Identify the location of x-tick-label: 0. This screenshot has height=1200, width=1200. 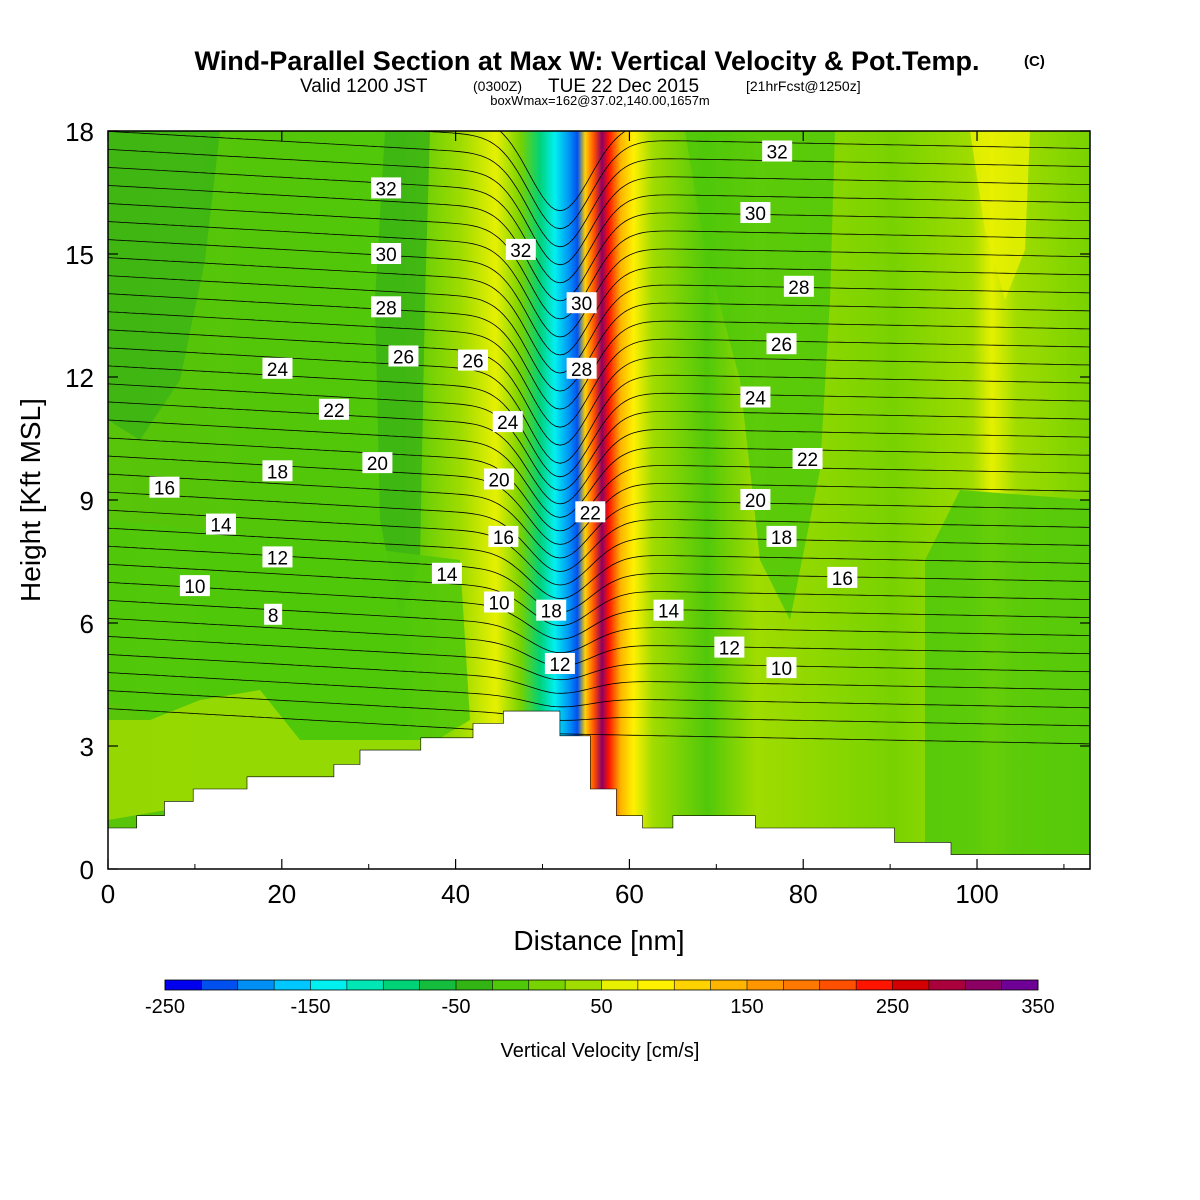
(108, 894).